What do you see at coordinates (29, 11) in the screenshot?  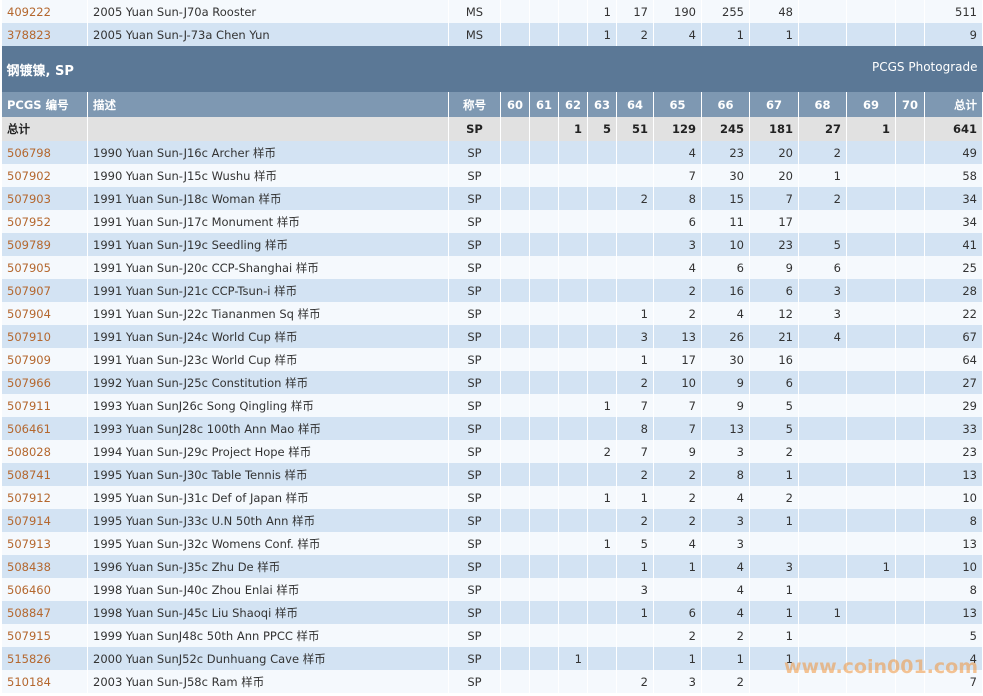 I see `pcgs-link: 409222` at bounding box center [29, 11].